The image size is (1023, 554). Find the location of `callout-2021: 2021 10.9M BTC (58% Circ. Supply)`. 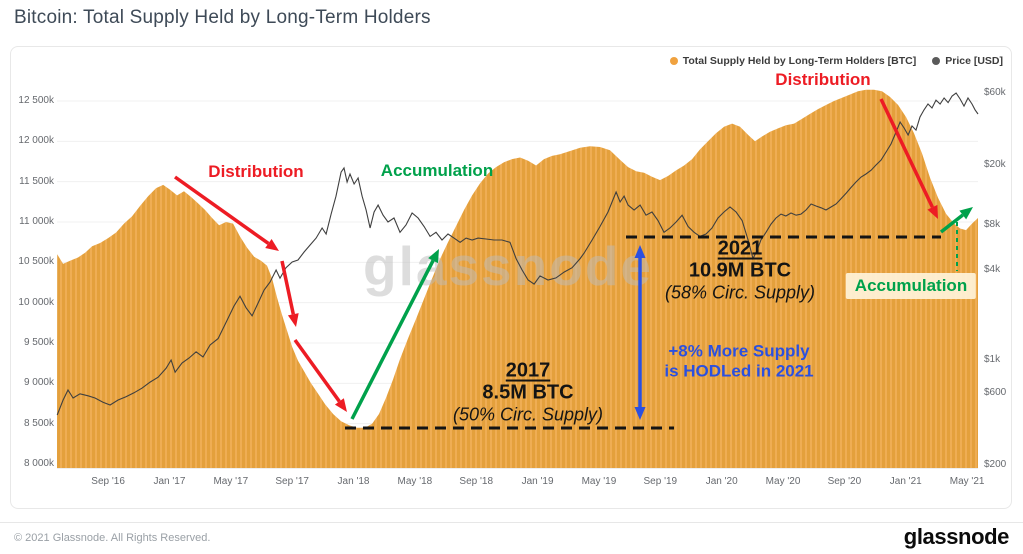

callout-2021: 2021 10.9M BTC (58% Circ. Supply) is located at coordinates (740, 270).